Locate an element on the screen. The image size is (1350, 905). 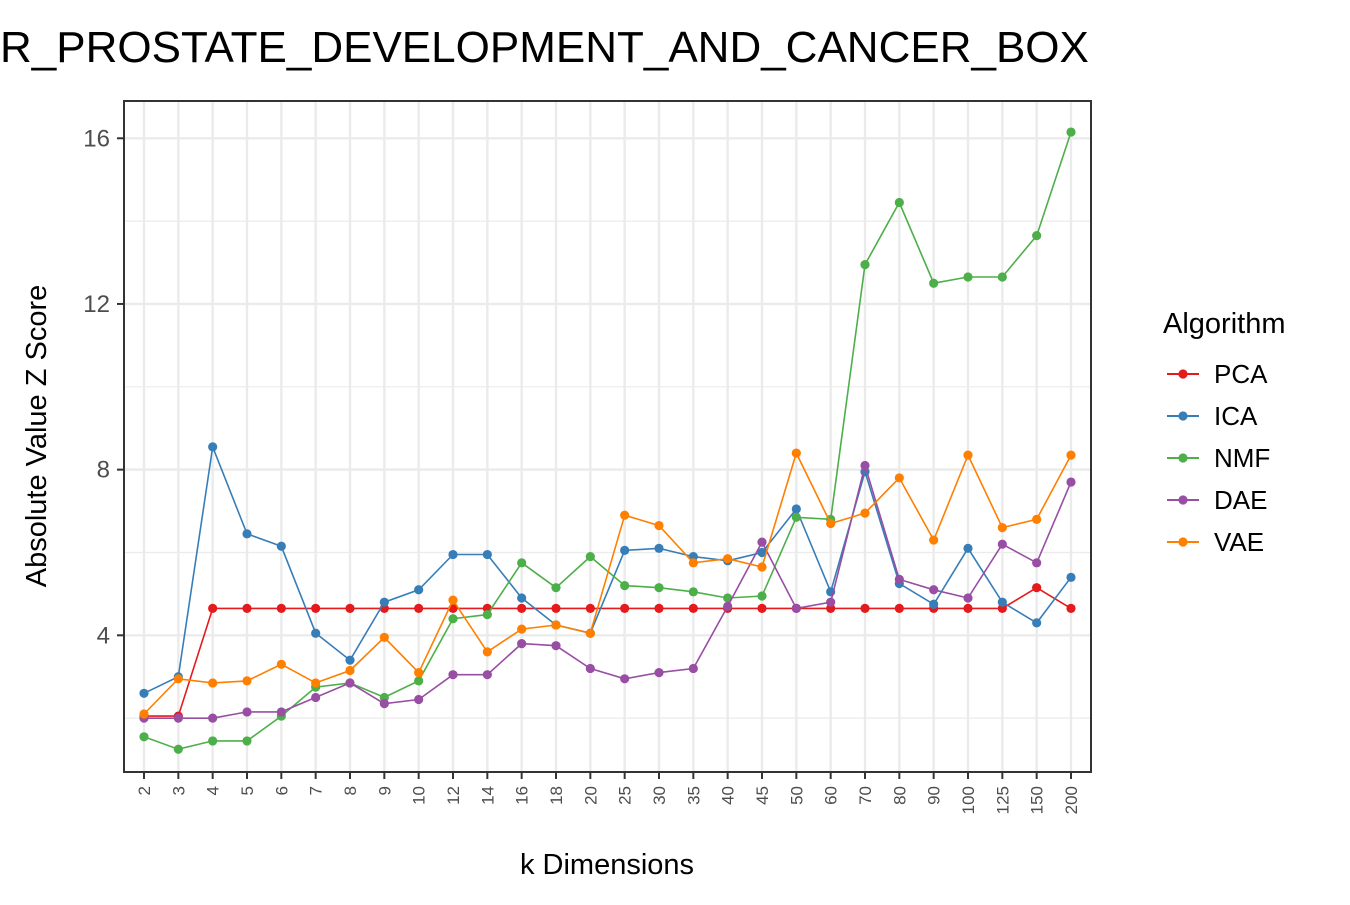
series-line-pca is located at coordinates (608, 651).